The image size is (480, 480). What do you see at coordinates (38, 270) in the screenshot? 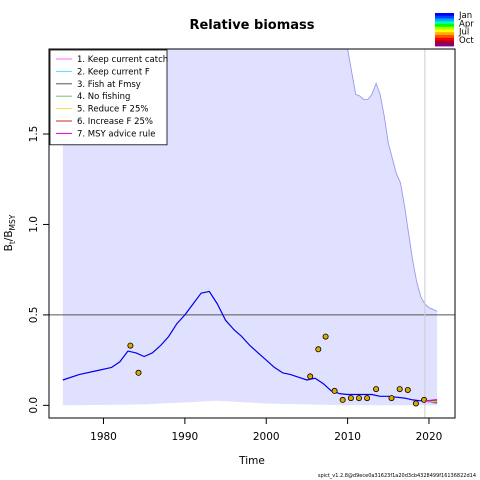
I see `y-axis: 0.0 0.5 1.0 1.5` at bounding box center [38, 270].